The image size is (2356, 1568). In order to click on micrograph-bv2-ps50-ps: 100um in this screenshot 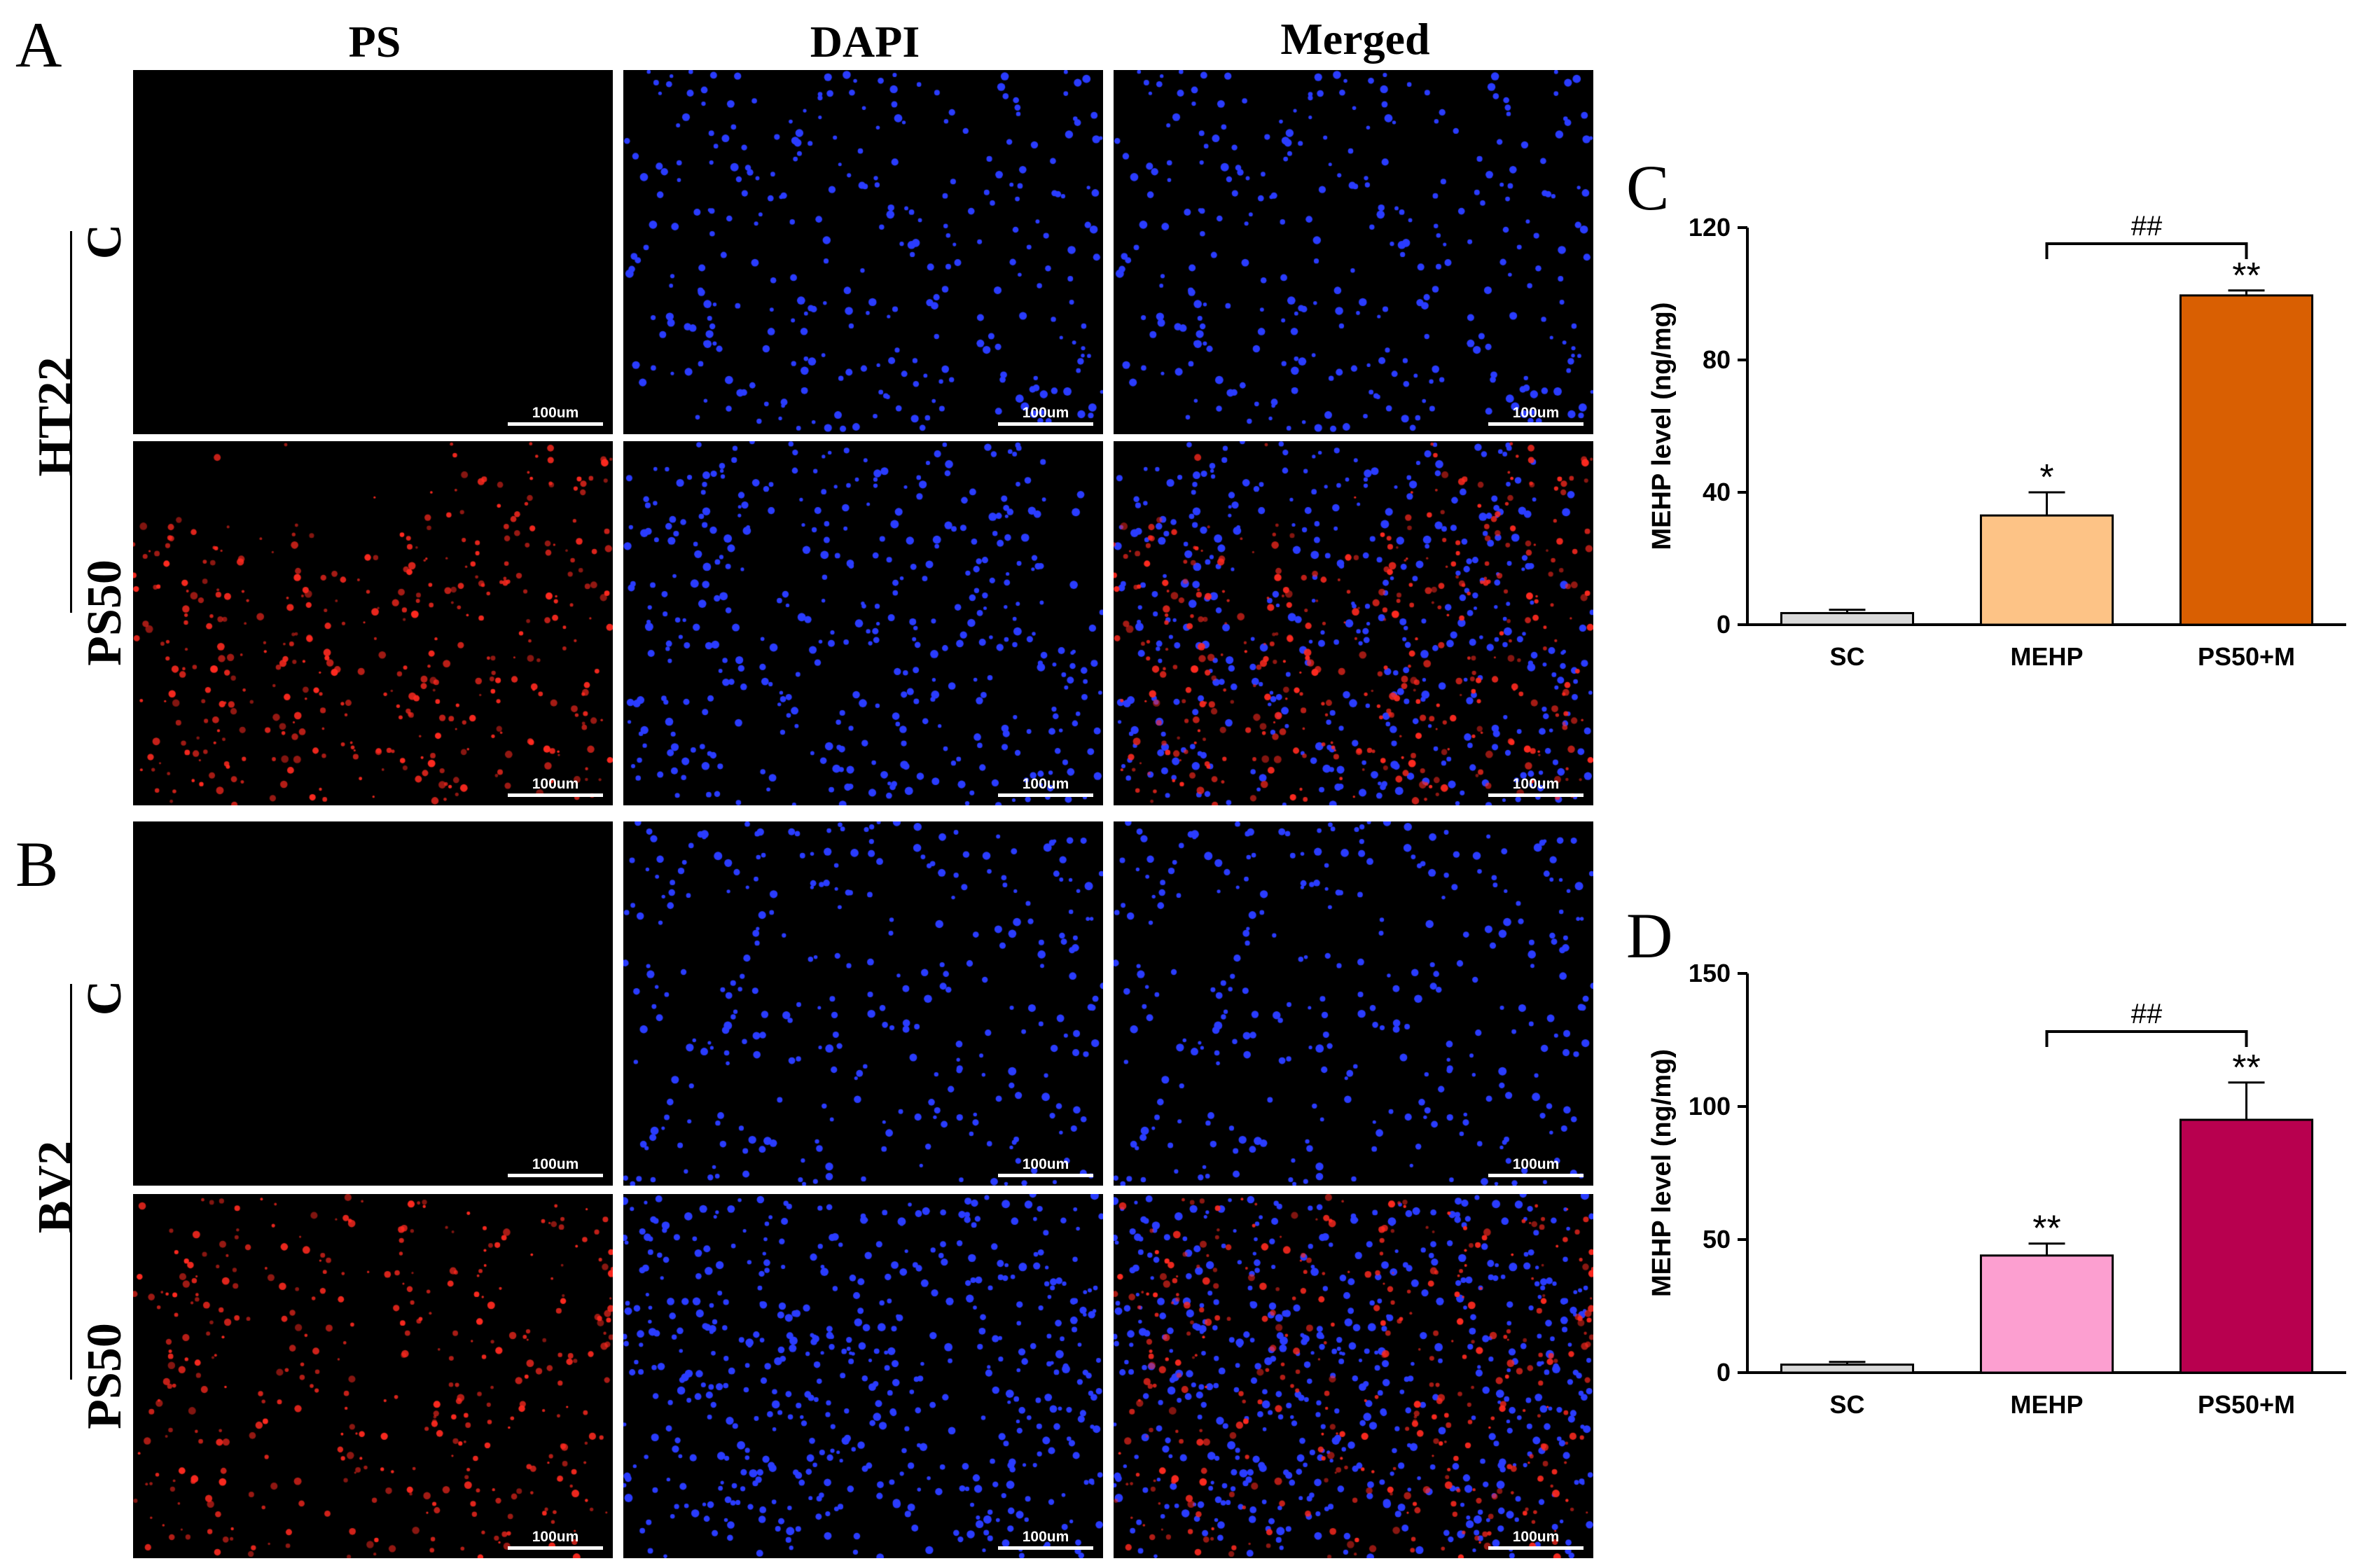, I will do `click(373, 1376)`.